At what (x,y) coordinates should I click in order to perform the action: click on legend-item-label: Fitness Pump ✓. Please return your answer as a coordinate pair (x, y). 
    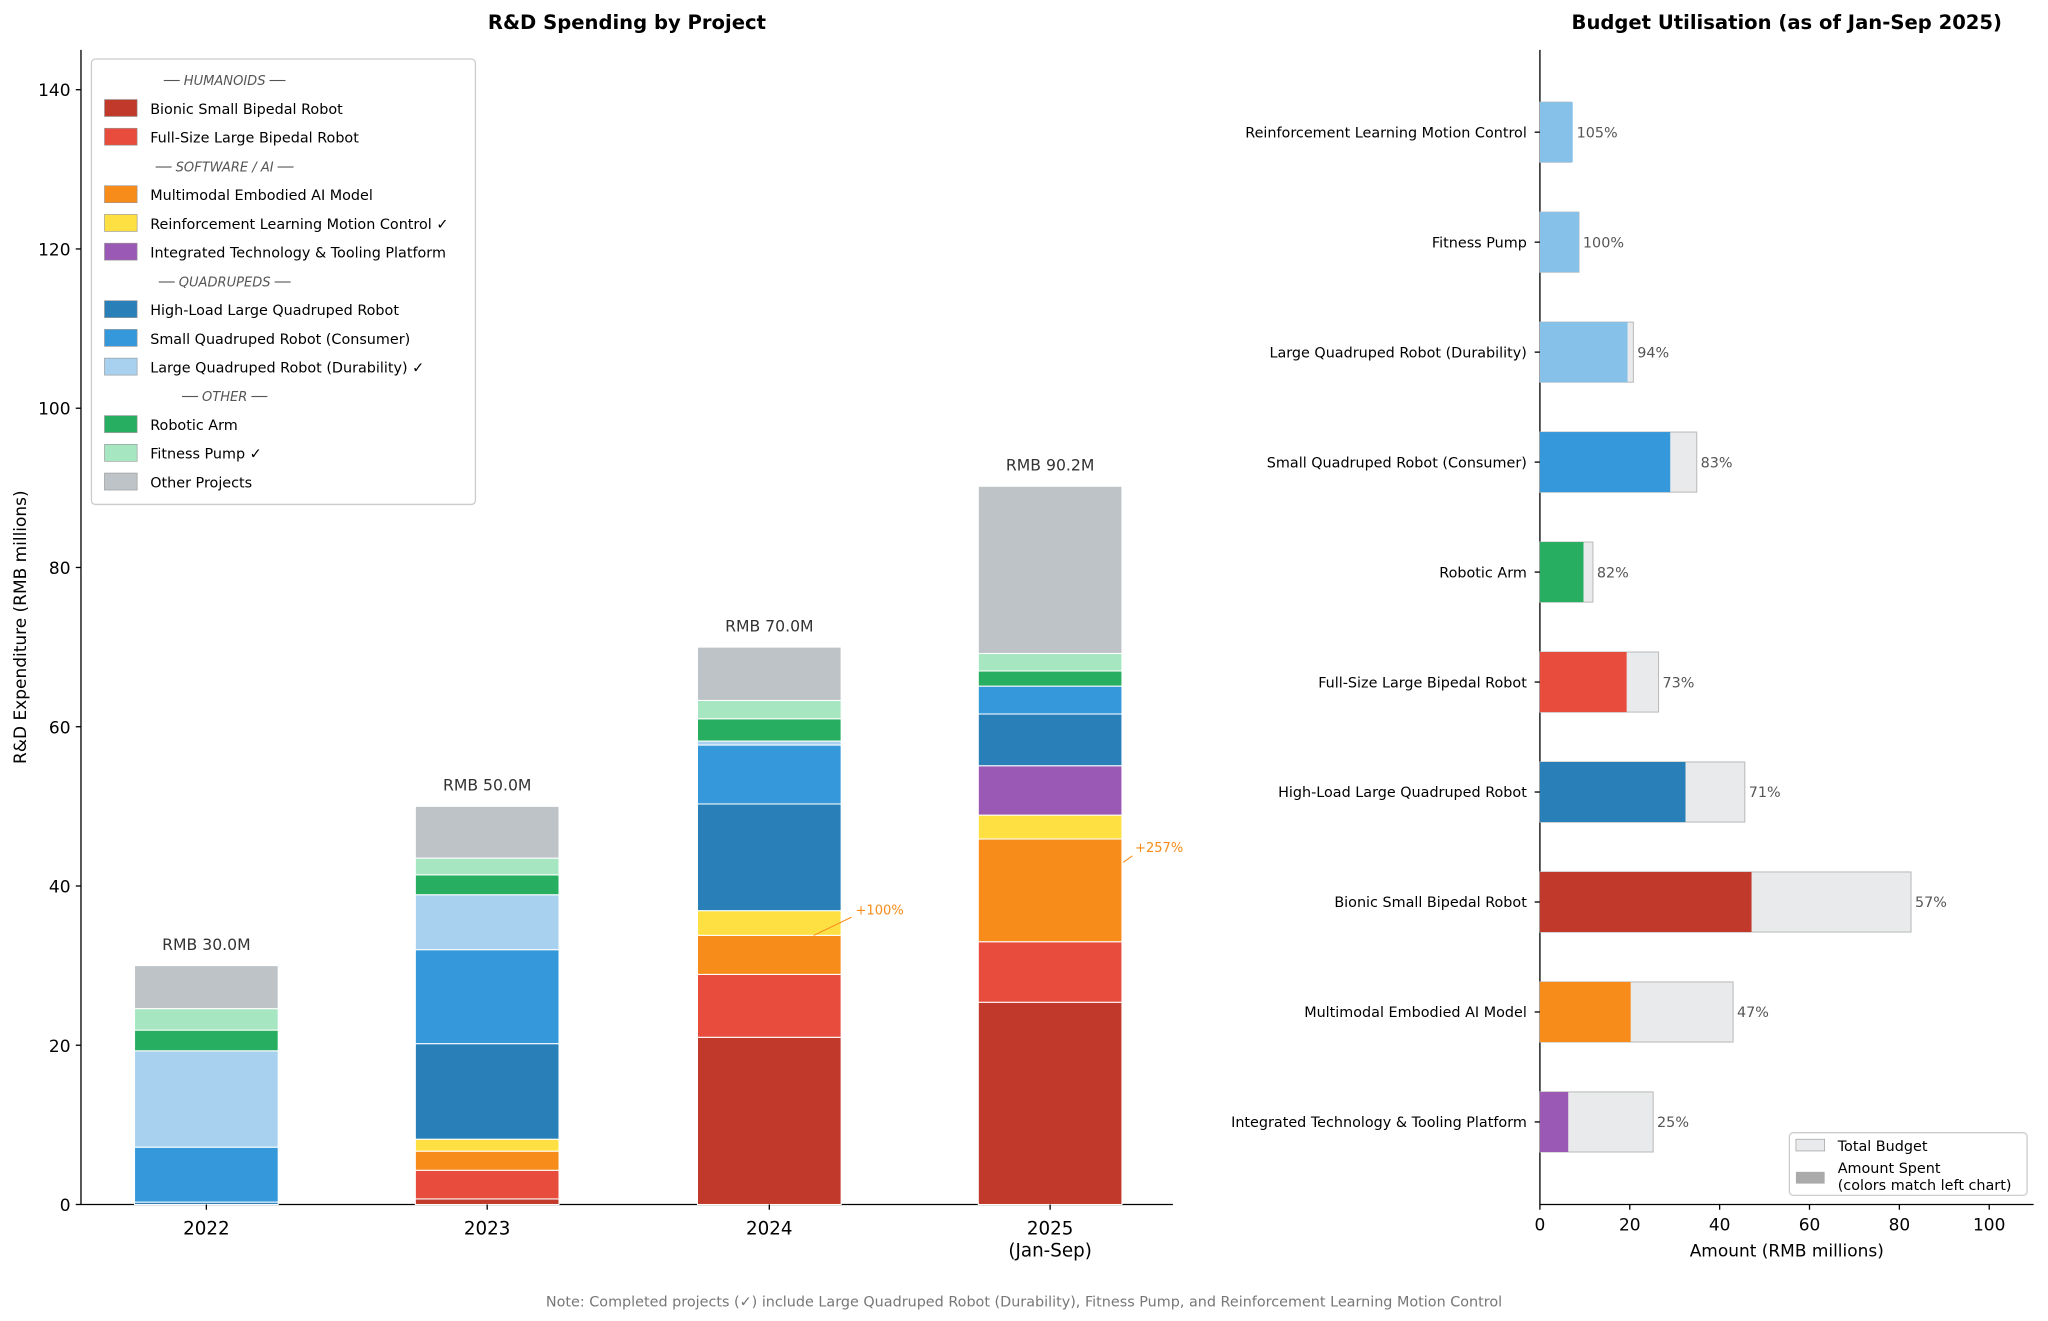
    Looking at the image, I should click on (206, 455).